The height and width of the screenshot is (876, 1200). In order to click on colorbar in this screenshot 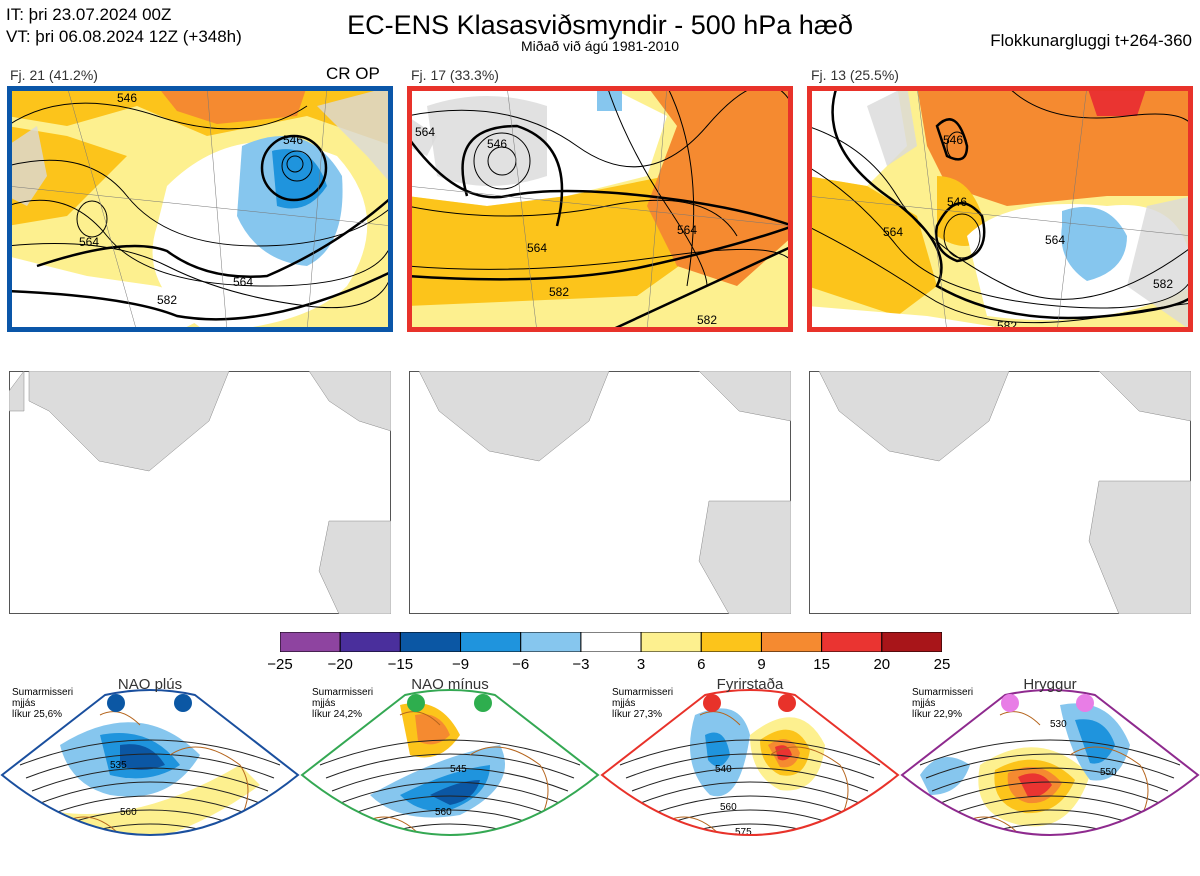, I will do `click(611, 642)`.